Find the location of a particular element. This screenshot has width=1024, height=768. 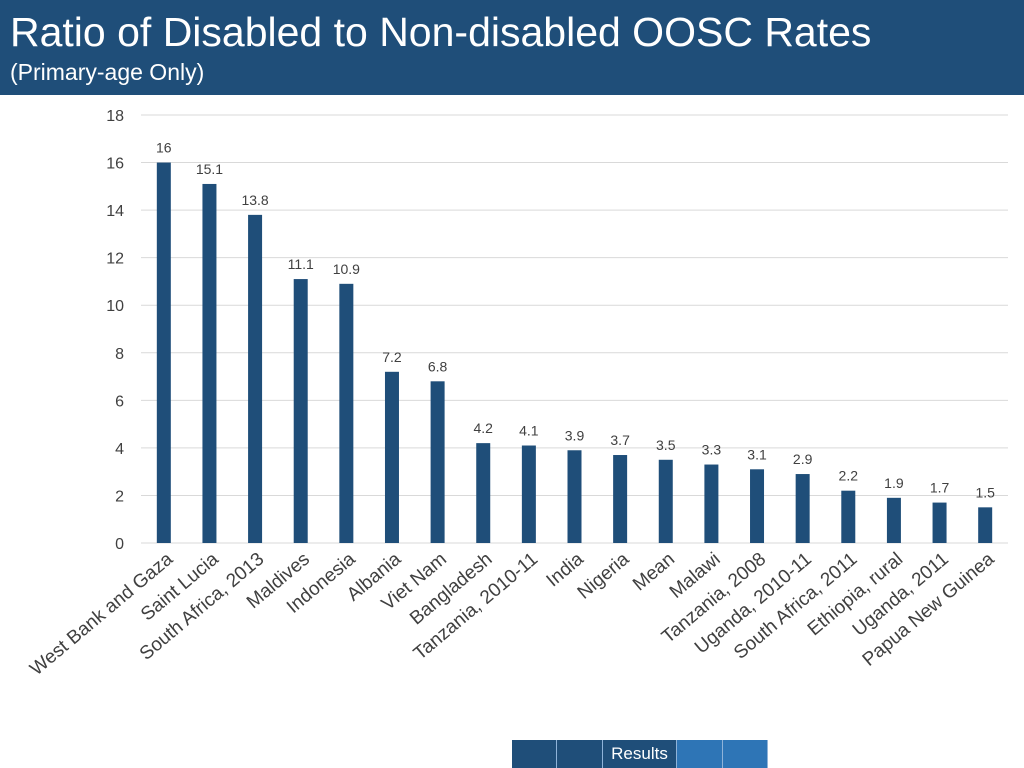

data-label: 2.2 is located at coordinates (849, 476).